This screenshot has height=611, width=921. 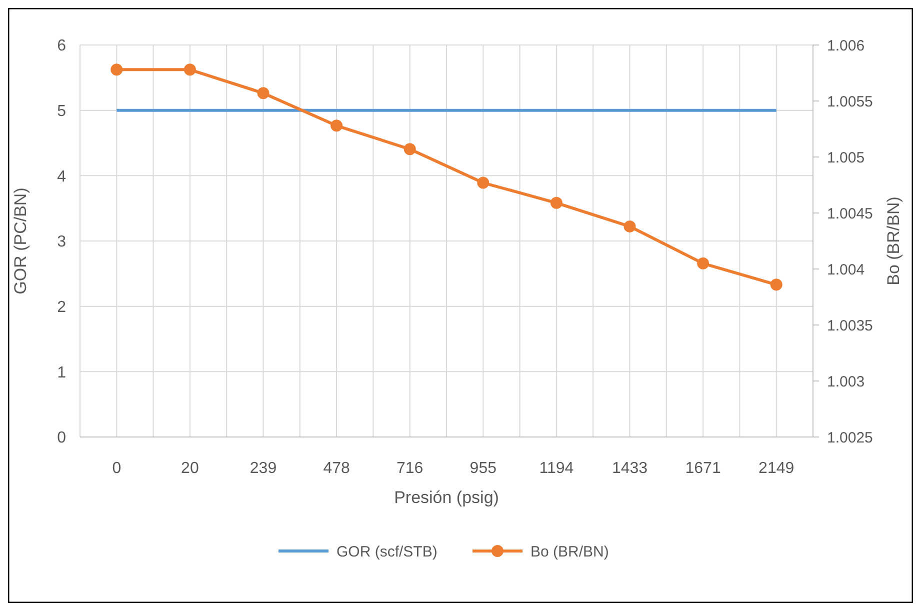 I want to click on x-tick-label: 20, so click(x=190, y=468).